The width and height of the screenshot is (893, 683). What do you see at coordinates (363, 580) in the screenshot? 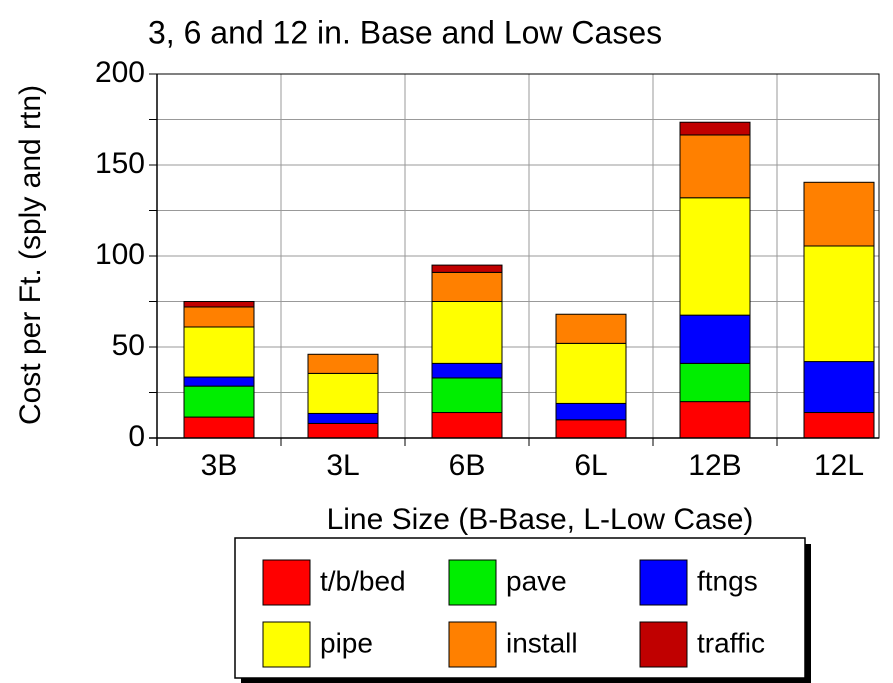
I see `legend-label: t/b/bed` at bounding box center [363, 580].